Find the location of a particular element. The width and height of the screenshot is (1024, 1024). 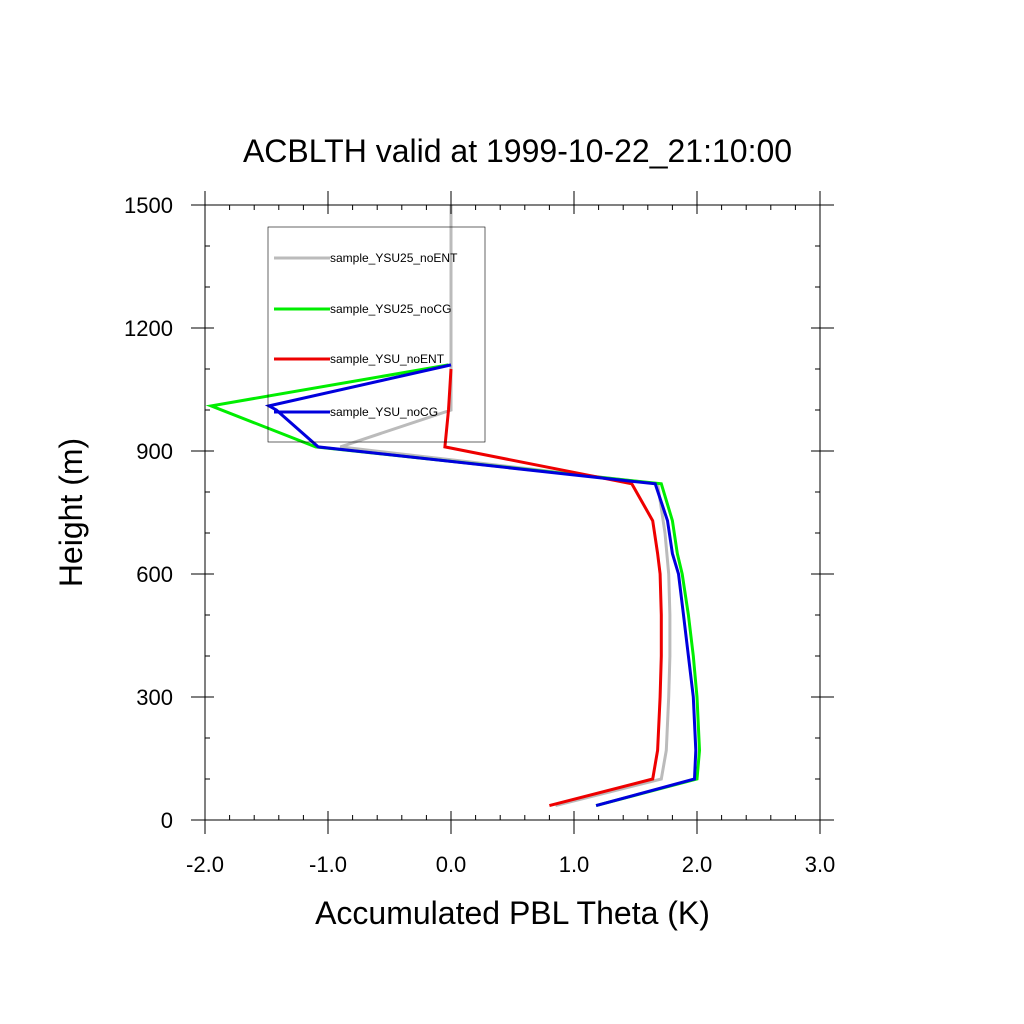

x-axis-label: Accumulated PBL Theta (K) is located at coordinates (512, 913).